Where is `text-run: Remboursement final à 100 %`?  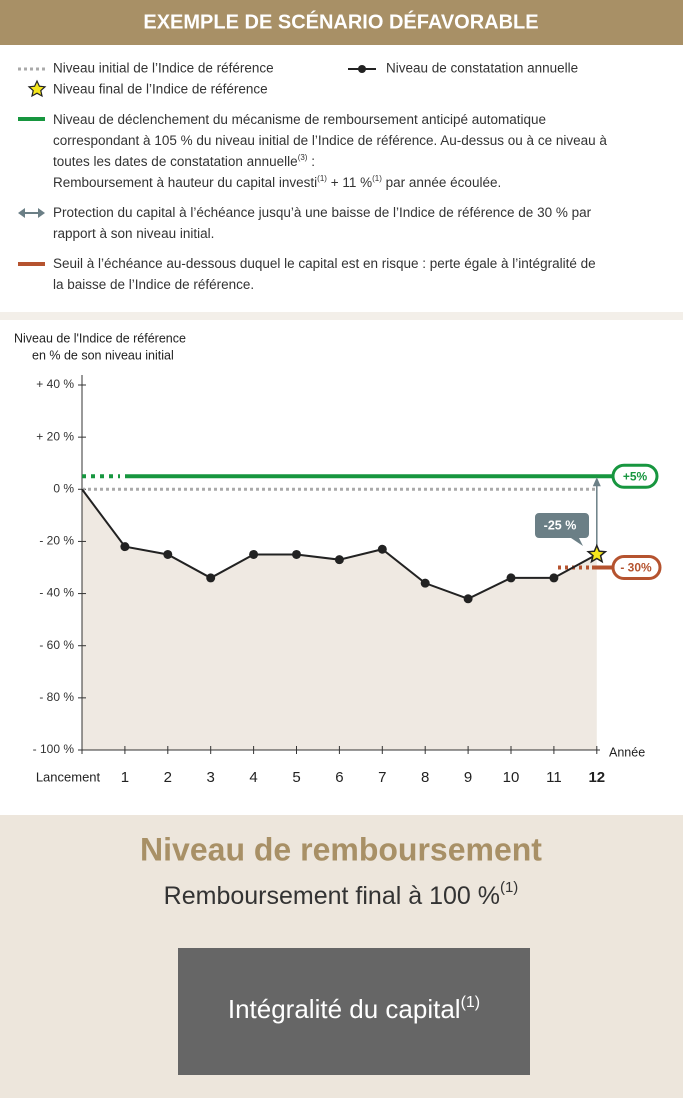 text-run: Remboursement final à 100 % is located at coordinates (332, 896).